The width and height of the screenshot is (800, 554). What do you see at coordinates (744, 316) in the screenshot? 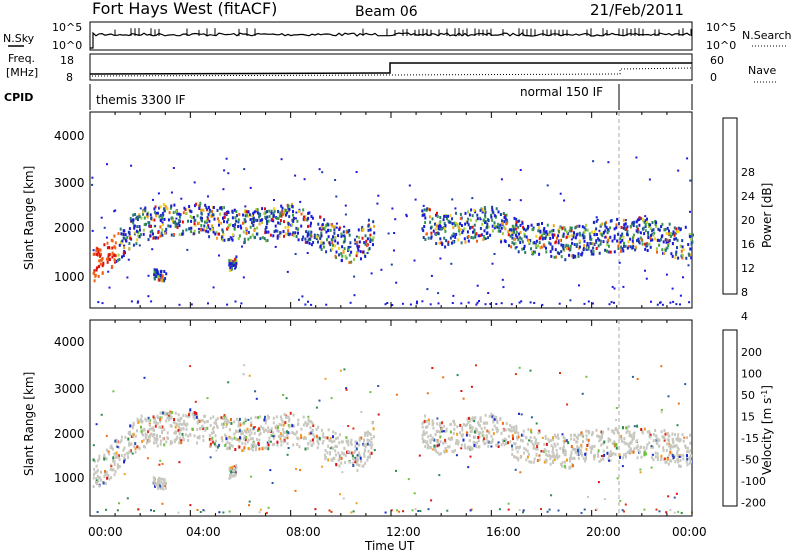
I see `colorbar-tick: 4` at bounding box center [744, 316].